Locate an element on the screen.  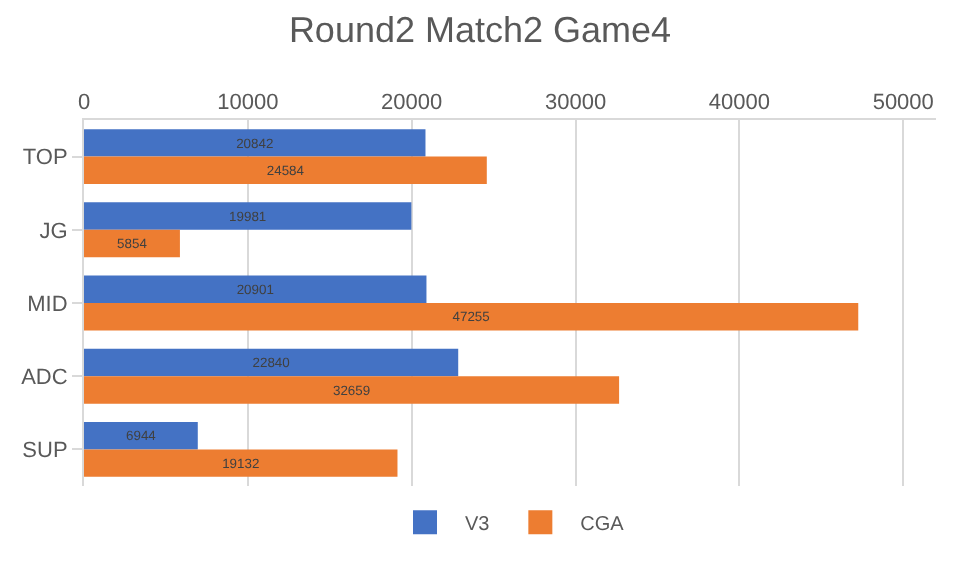
y-tick-label: ADC is located at coordinates (44, 377).